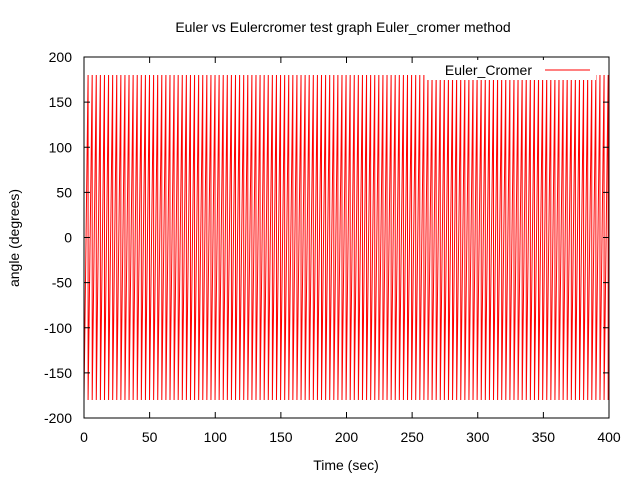 The width and height of the screenshot is (640, 480). What do you see at coordinates (58, 418) in the screenshot?
I see `y-tick-label: -200` at bounding box center [58, 418].